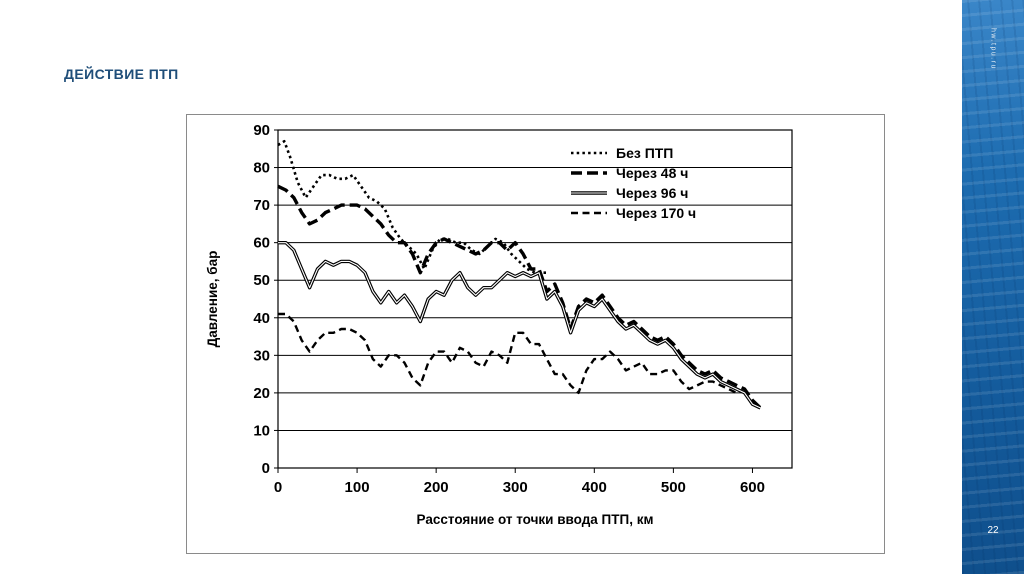 The height and width of the screenshot is (574, 1024). What do you see at coordinates (357, 487) in the screenshot?
I see `svg-text: 100` at bounding box center [357, 487].